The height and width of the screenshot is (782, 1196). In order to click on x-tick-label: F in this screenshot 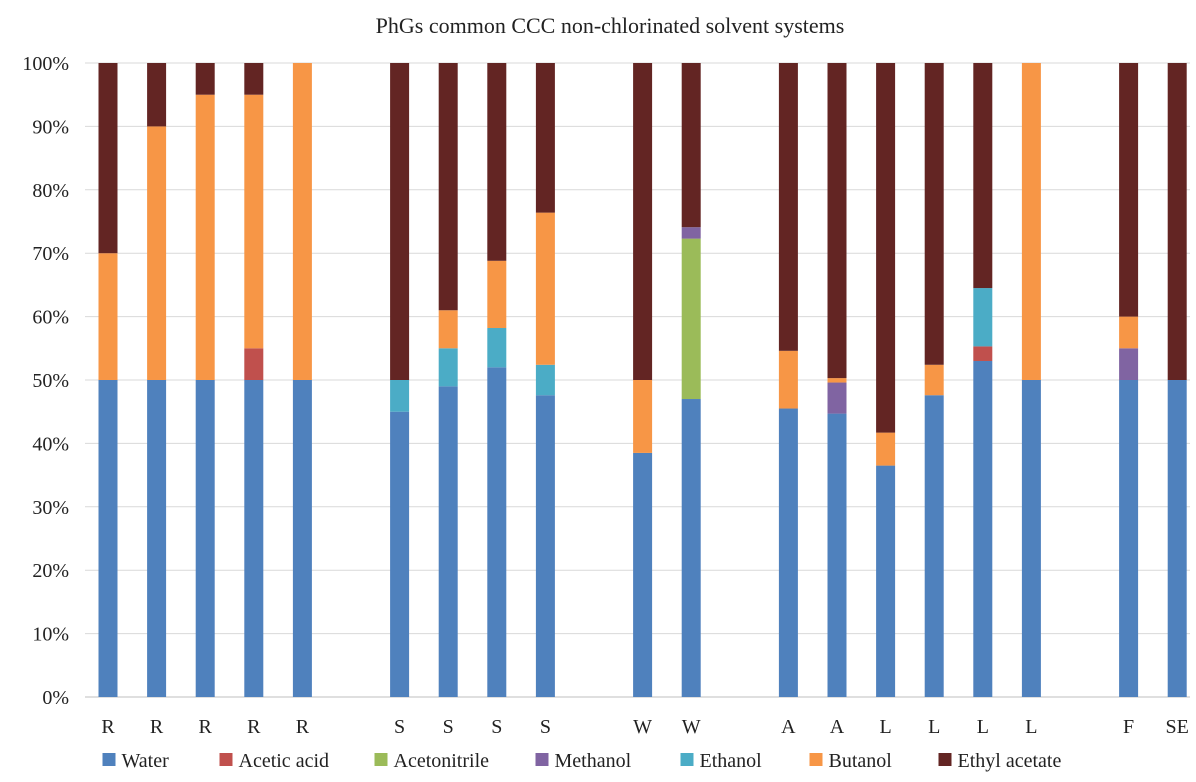, I will do `click(1128, 727)`.